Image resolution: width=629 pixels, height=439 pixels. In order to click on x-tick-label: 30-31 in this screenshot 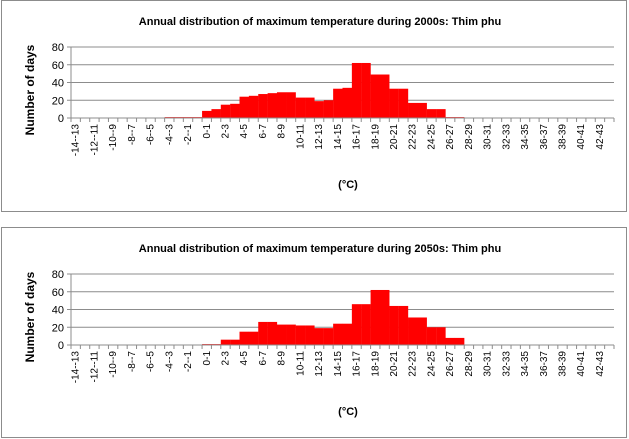, I will do `click(488, 137)`.